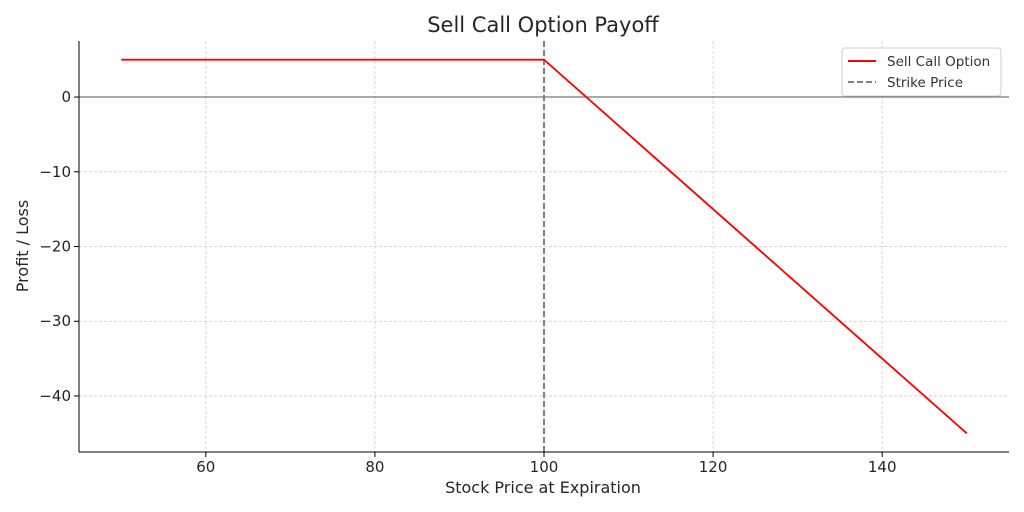 This screenshot has width=1024, height=512. What do you see at coordinates (544, 467) in the screenshot?
I see `x-tick-label: 100` at bounding box center [544, 467].